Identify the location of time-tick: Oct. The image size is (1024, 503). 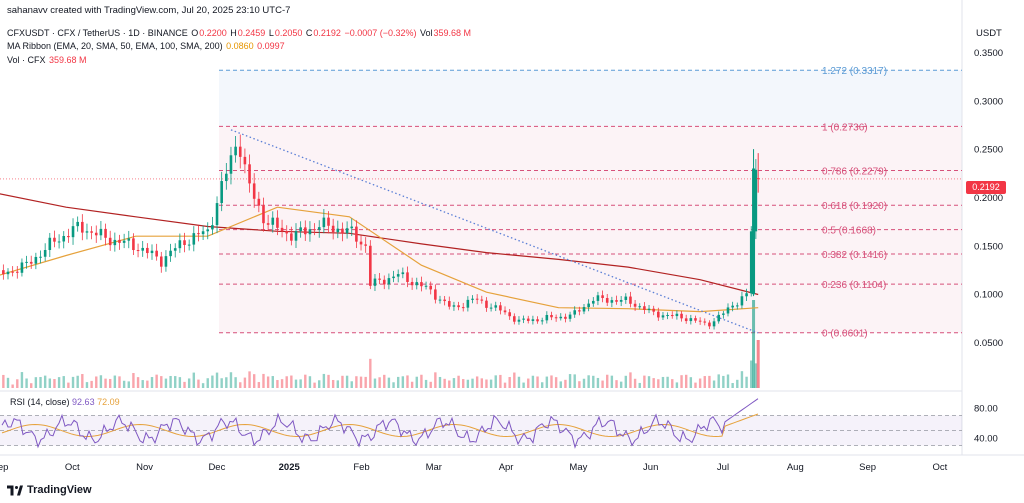
(940, 467).